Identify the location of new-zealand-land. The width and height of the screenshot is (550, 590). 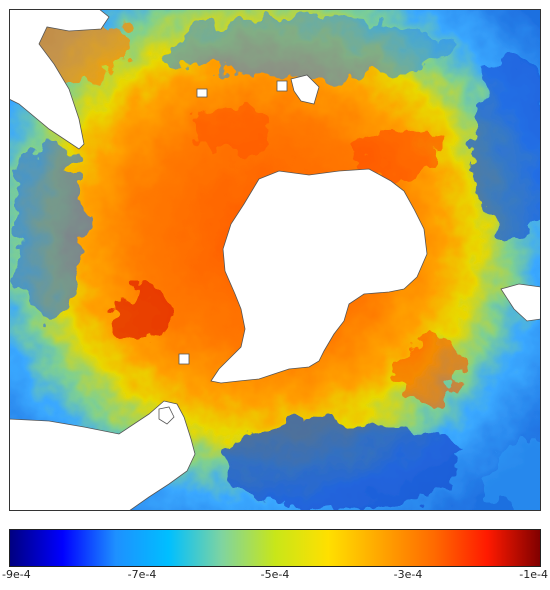
(166, 415).